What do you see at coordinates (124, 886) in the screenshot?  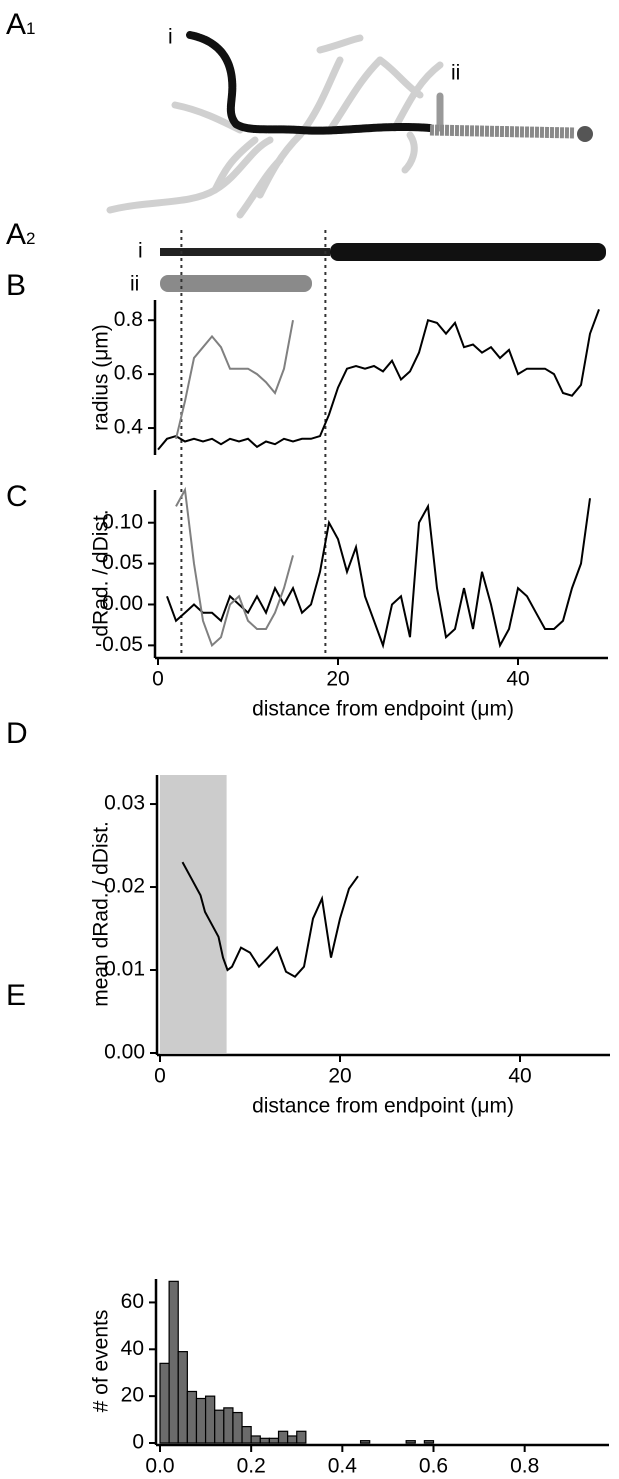 I see `y-tick-label: 0.02` at bounding box center [124, 886].